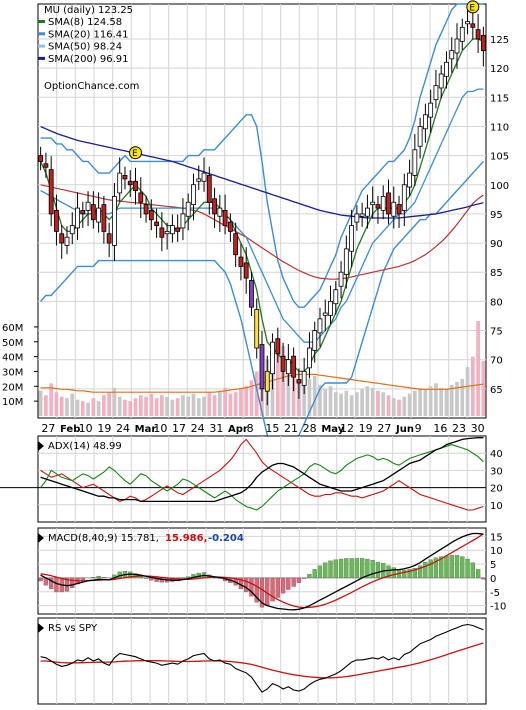  I want to click on macd-line, so click(262, 571).